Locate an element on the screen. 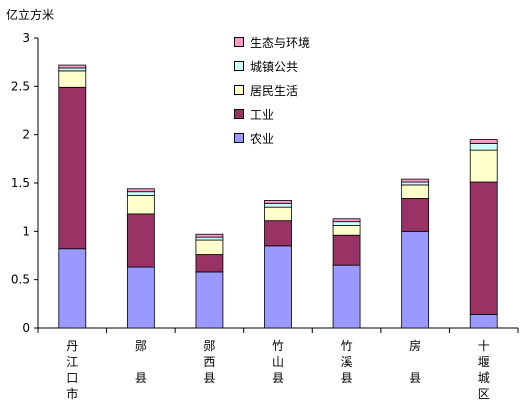  legend-swatch-agriculture is located at coordinates (239, 138).